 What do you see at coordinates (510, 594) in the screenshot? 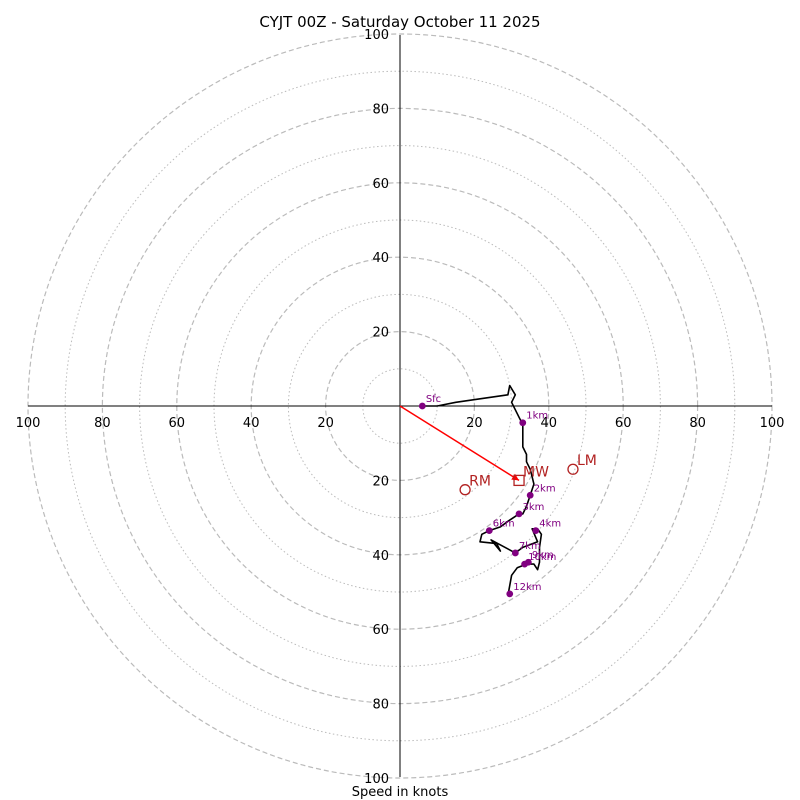
I see `height-marker-12km` at bounding box center [510, 594].